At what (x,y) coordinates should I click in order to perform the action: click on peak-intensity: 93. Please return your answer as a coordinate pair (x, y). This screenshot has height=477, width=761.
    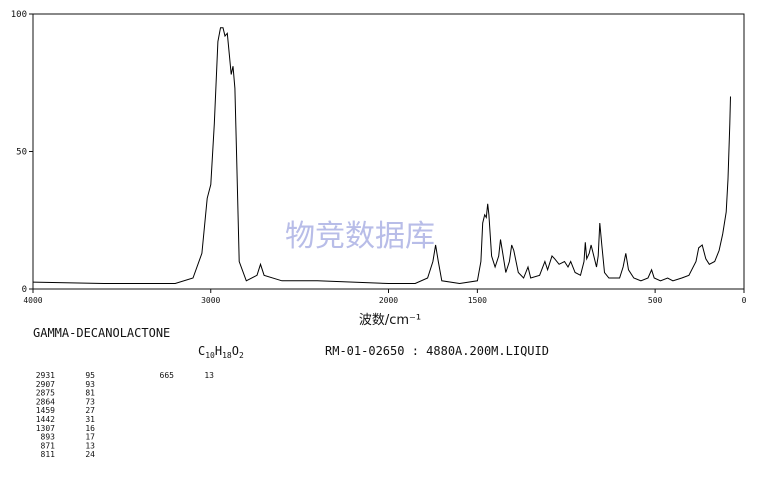
    Looking at the image, I should click on (90, 384).